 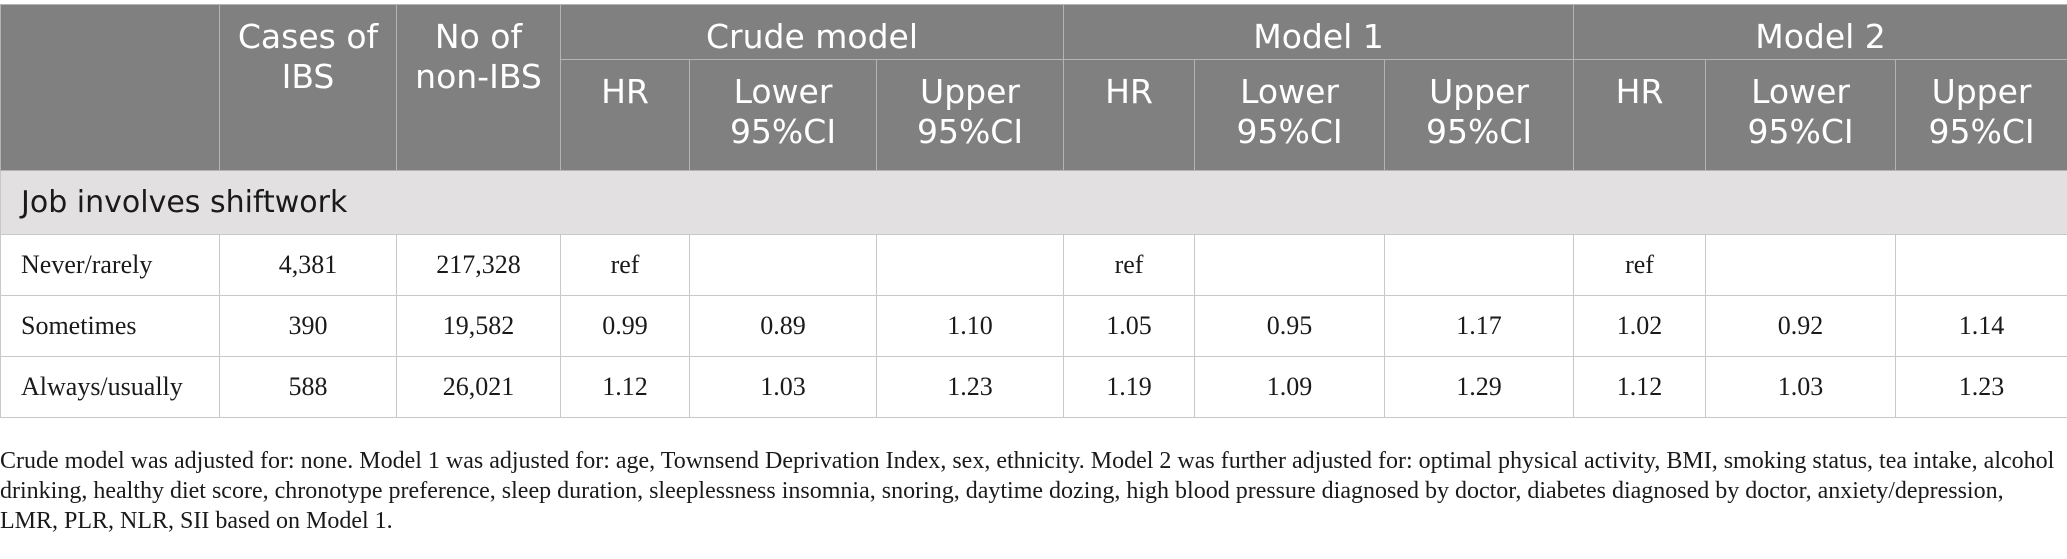 What do you see at coordinates (1801, 115) in the screenshot?
I see `header-model2-lower-ci: Lower 95%CI` at bounding box center [1801, 115].